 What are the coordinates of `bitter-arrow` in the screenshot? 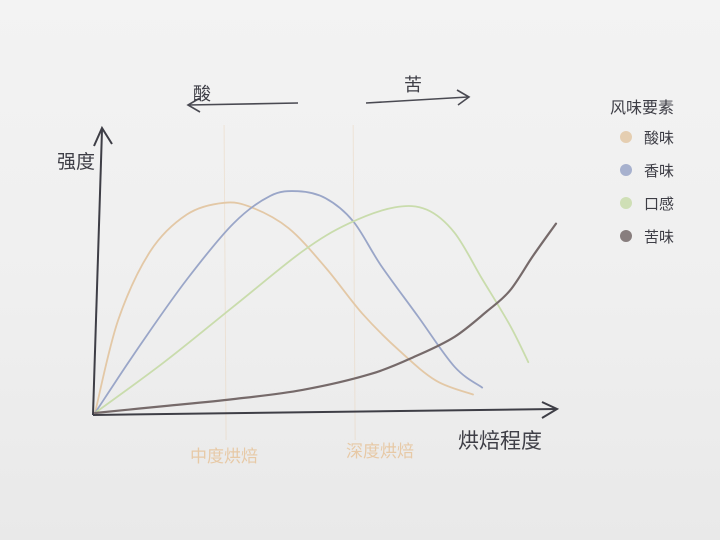 It's located at (418, 97).